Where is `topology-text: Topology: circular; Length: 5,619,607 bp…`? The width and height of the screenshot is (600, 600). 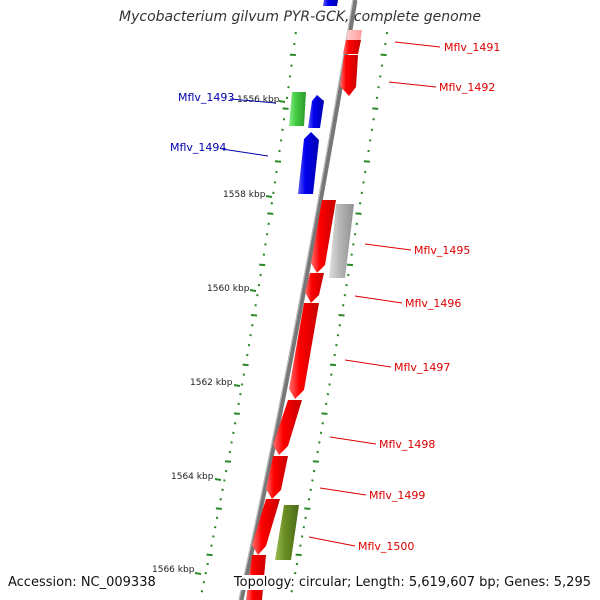 topology-text: Topology: circular; Length: 5,619,607 bp… is located at coordinates (410, 582).